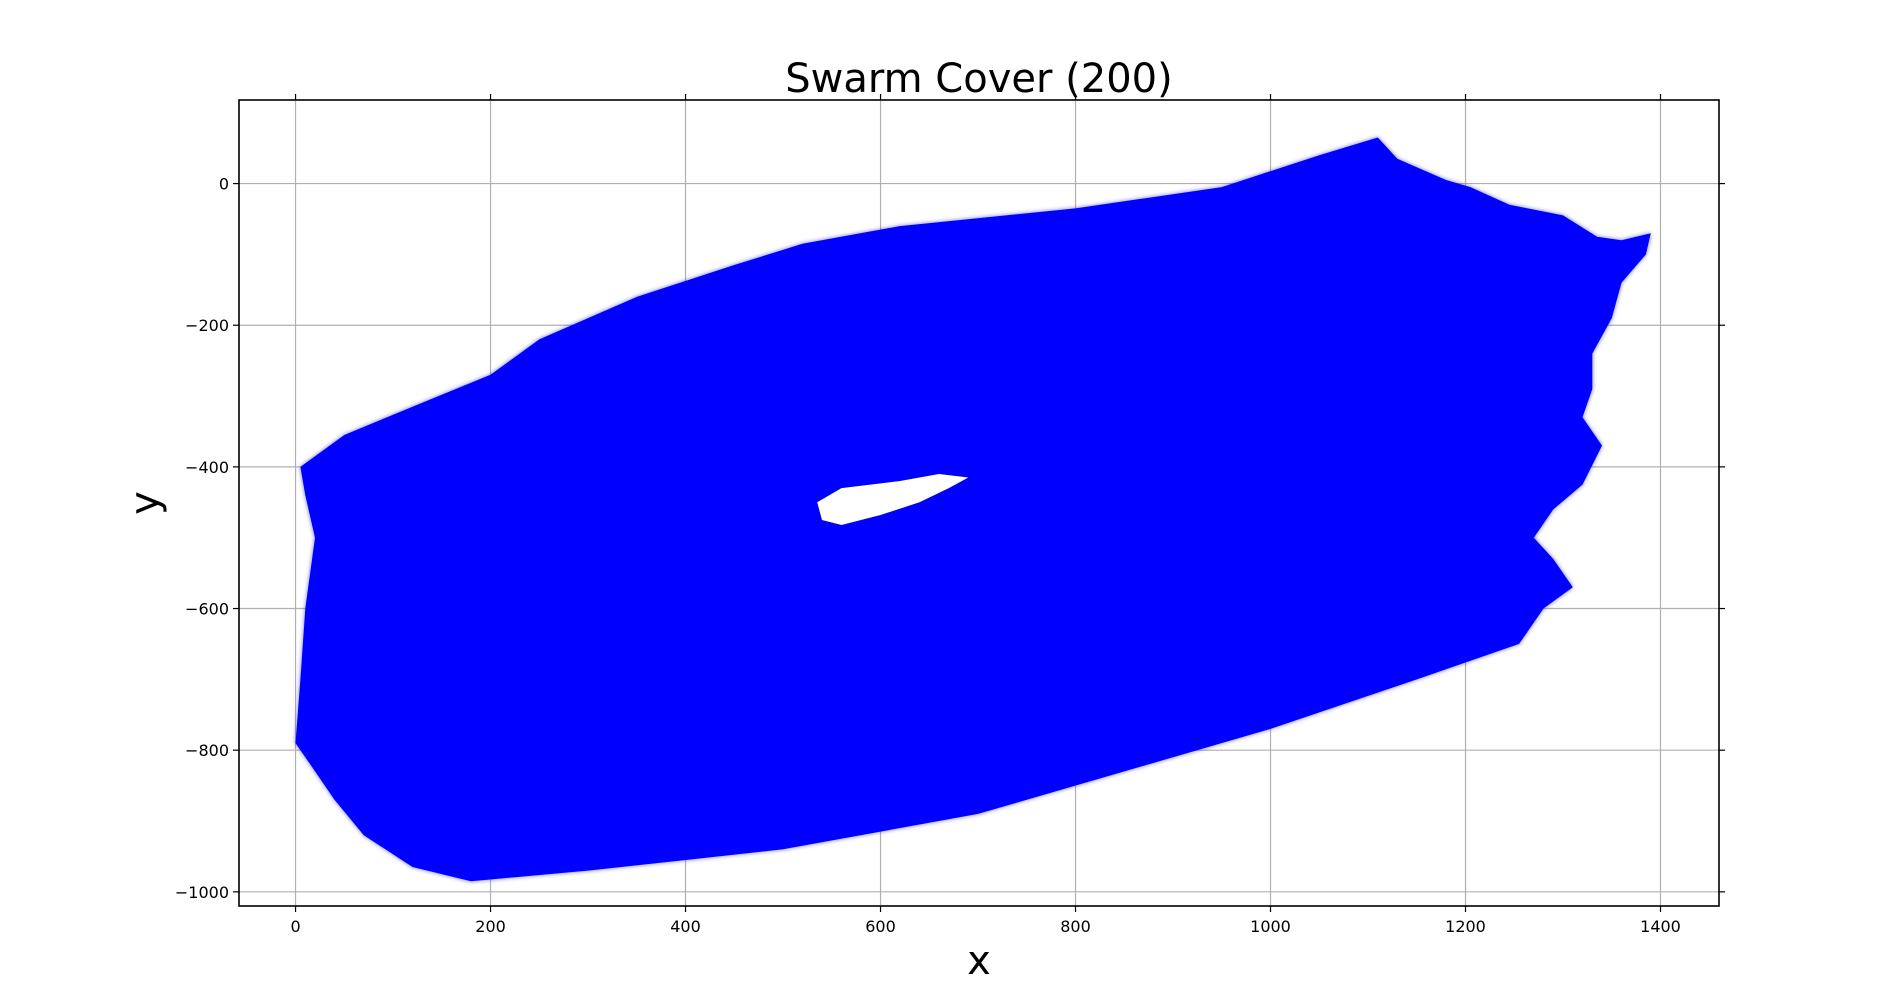 The image size is (1887, 994). Describe the element at coordinates (207, 467) in the screenshot. I see `y-tick-label: −400` at that location.